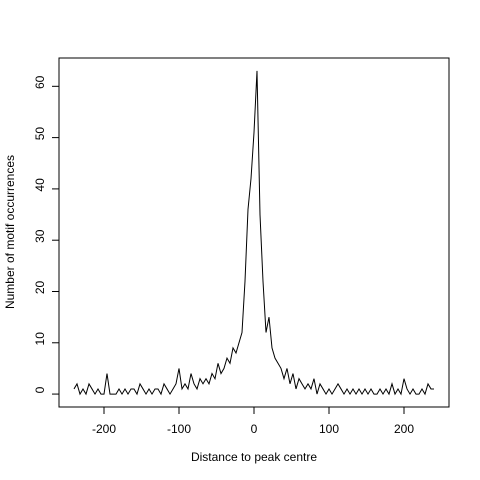  What do you see at coordinates (104, 429) in the screenshot?
I see `x-tick-label: -200` at bounding box center [104, 429].